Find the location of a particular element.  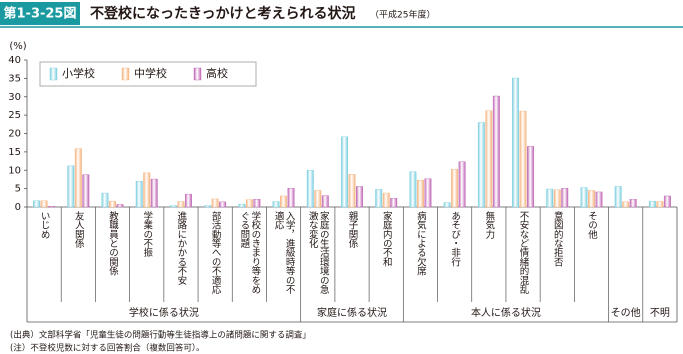

y-tick-label: 10 is located at coordinates (14, 170).